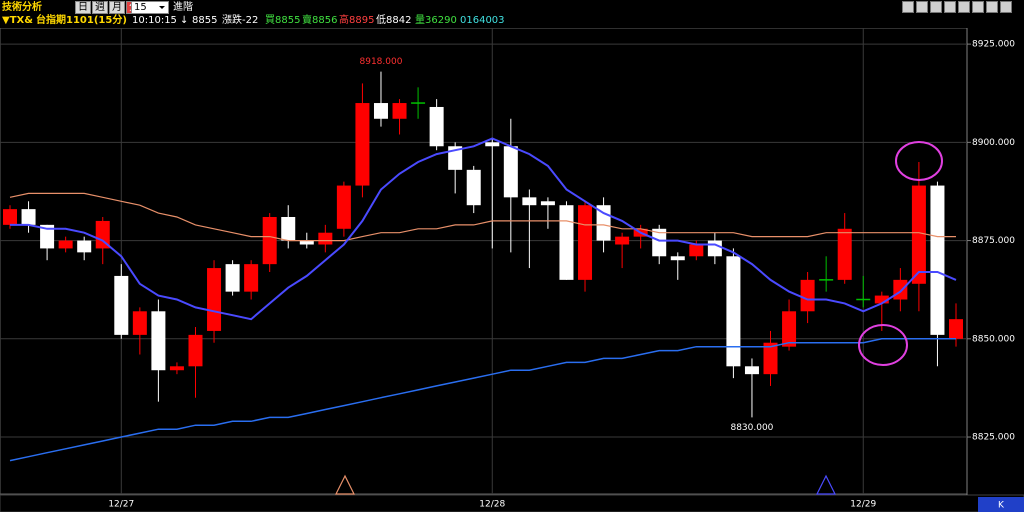 This screenshot has height=512, width=1024. I want to click on quote-volume: 量36290, so click(436, 20).